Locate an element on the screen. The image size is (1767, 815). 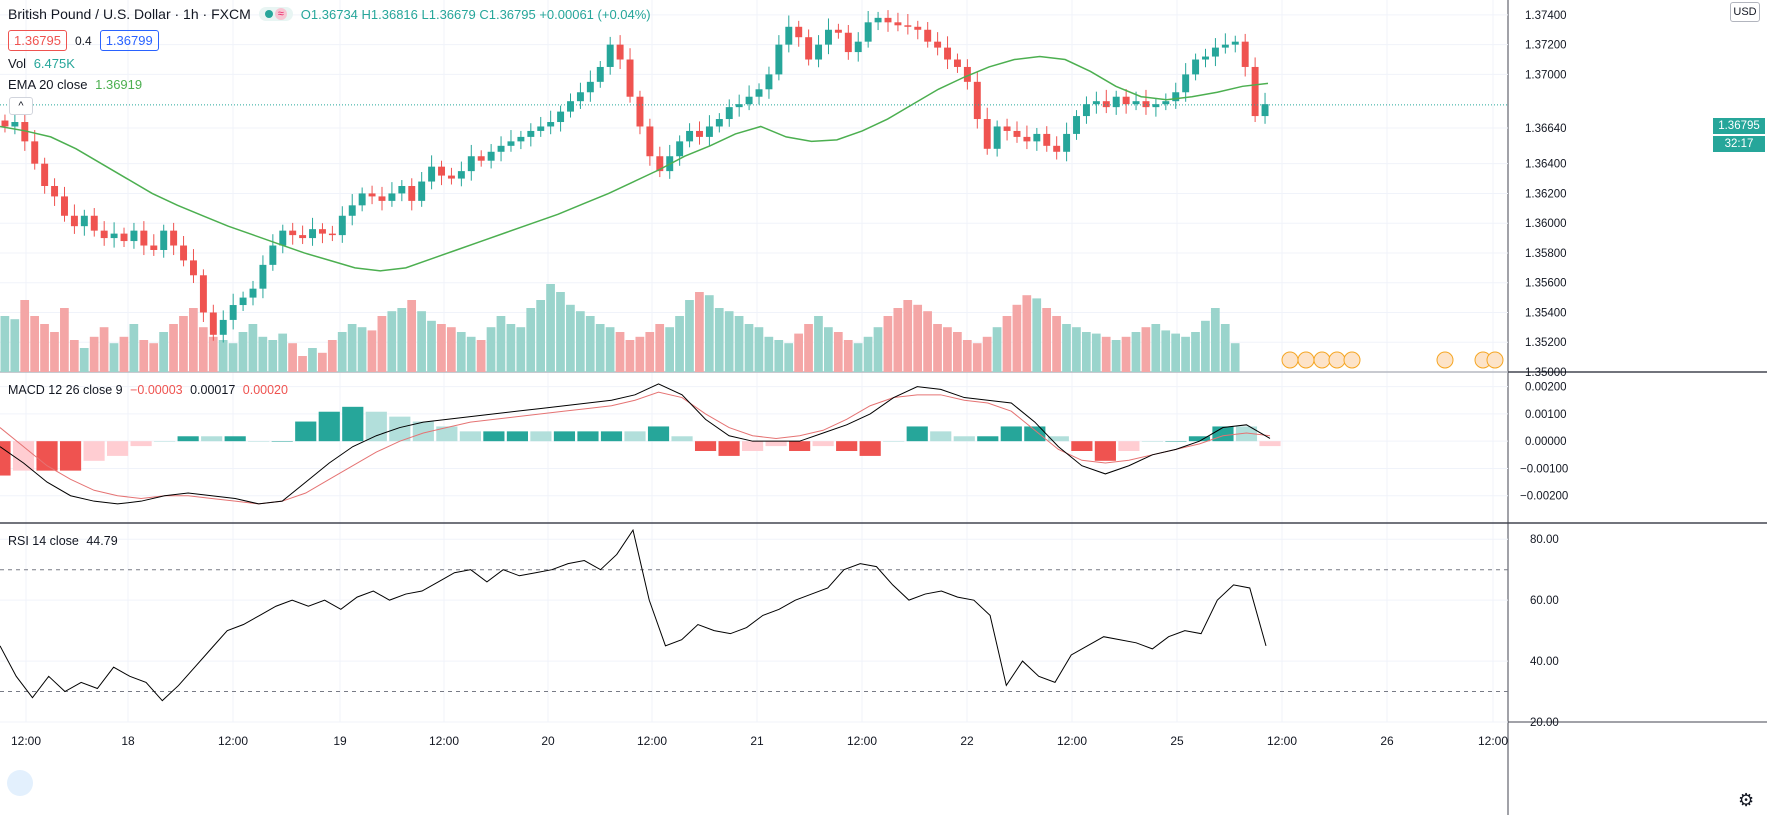
ask-button: 1.36799 is located at coordinates (129, 40).